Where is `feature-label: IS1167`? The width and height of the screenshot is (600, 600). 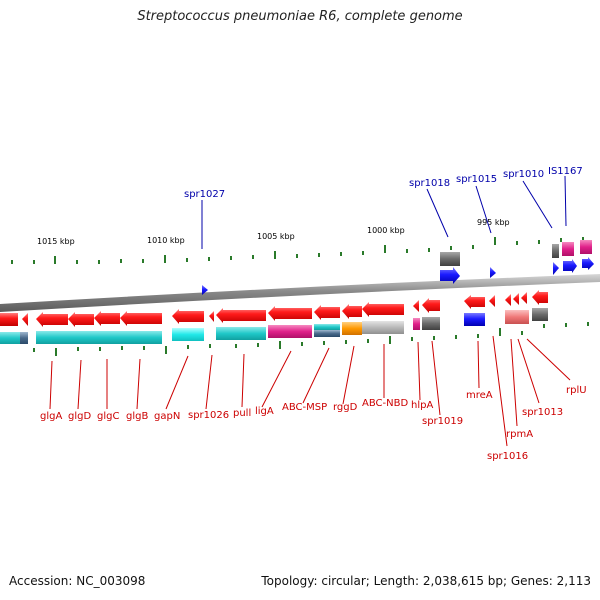
feature-label: IS1167 is located at coordinates (565, 171).